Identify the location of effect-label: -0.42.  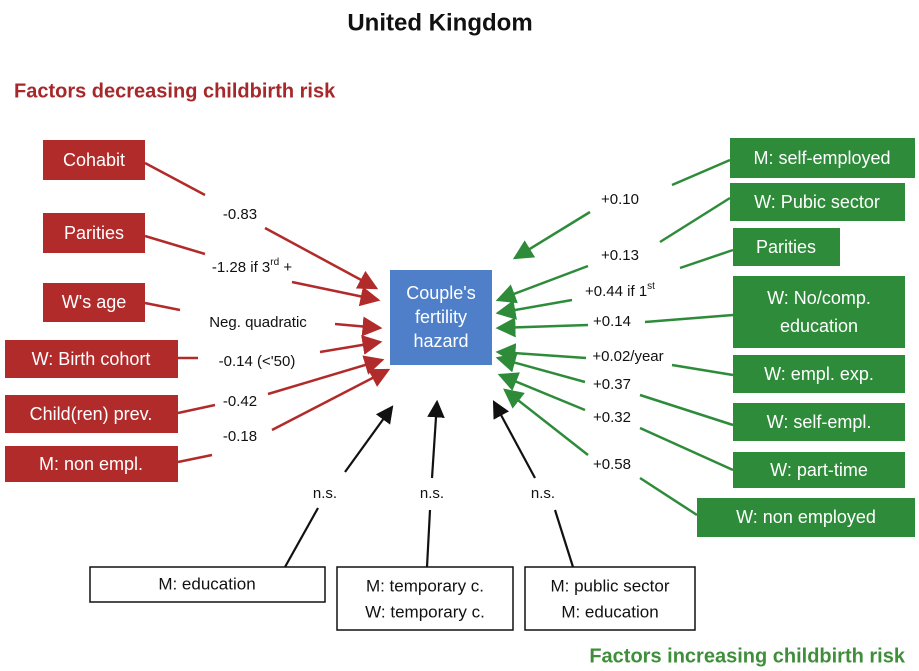
(240, 401).